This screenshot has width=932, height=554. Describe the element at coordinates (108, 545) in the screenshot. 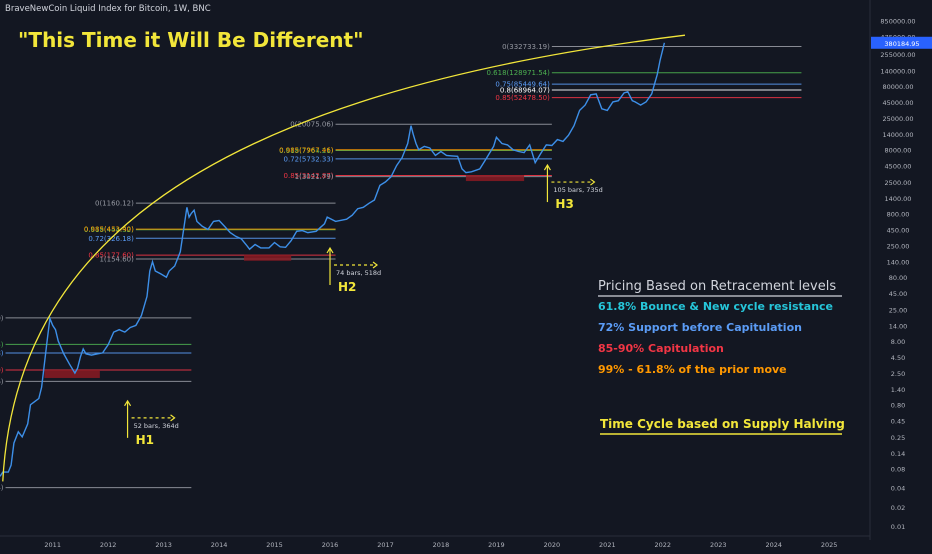

I see `x-tick-label: 2012` at that location.